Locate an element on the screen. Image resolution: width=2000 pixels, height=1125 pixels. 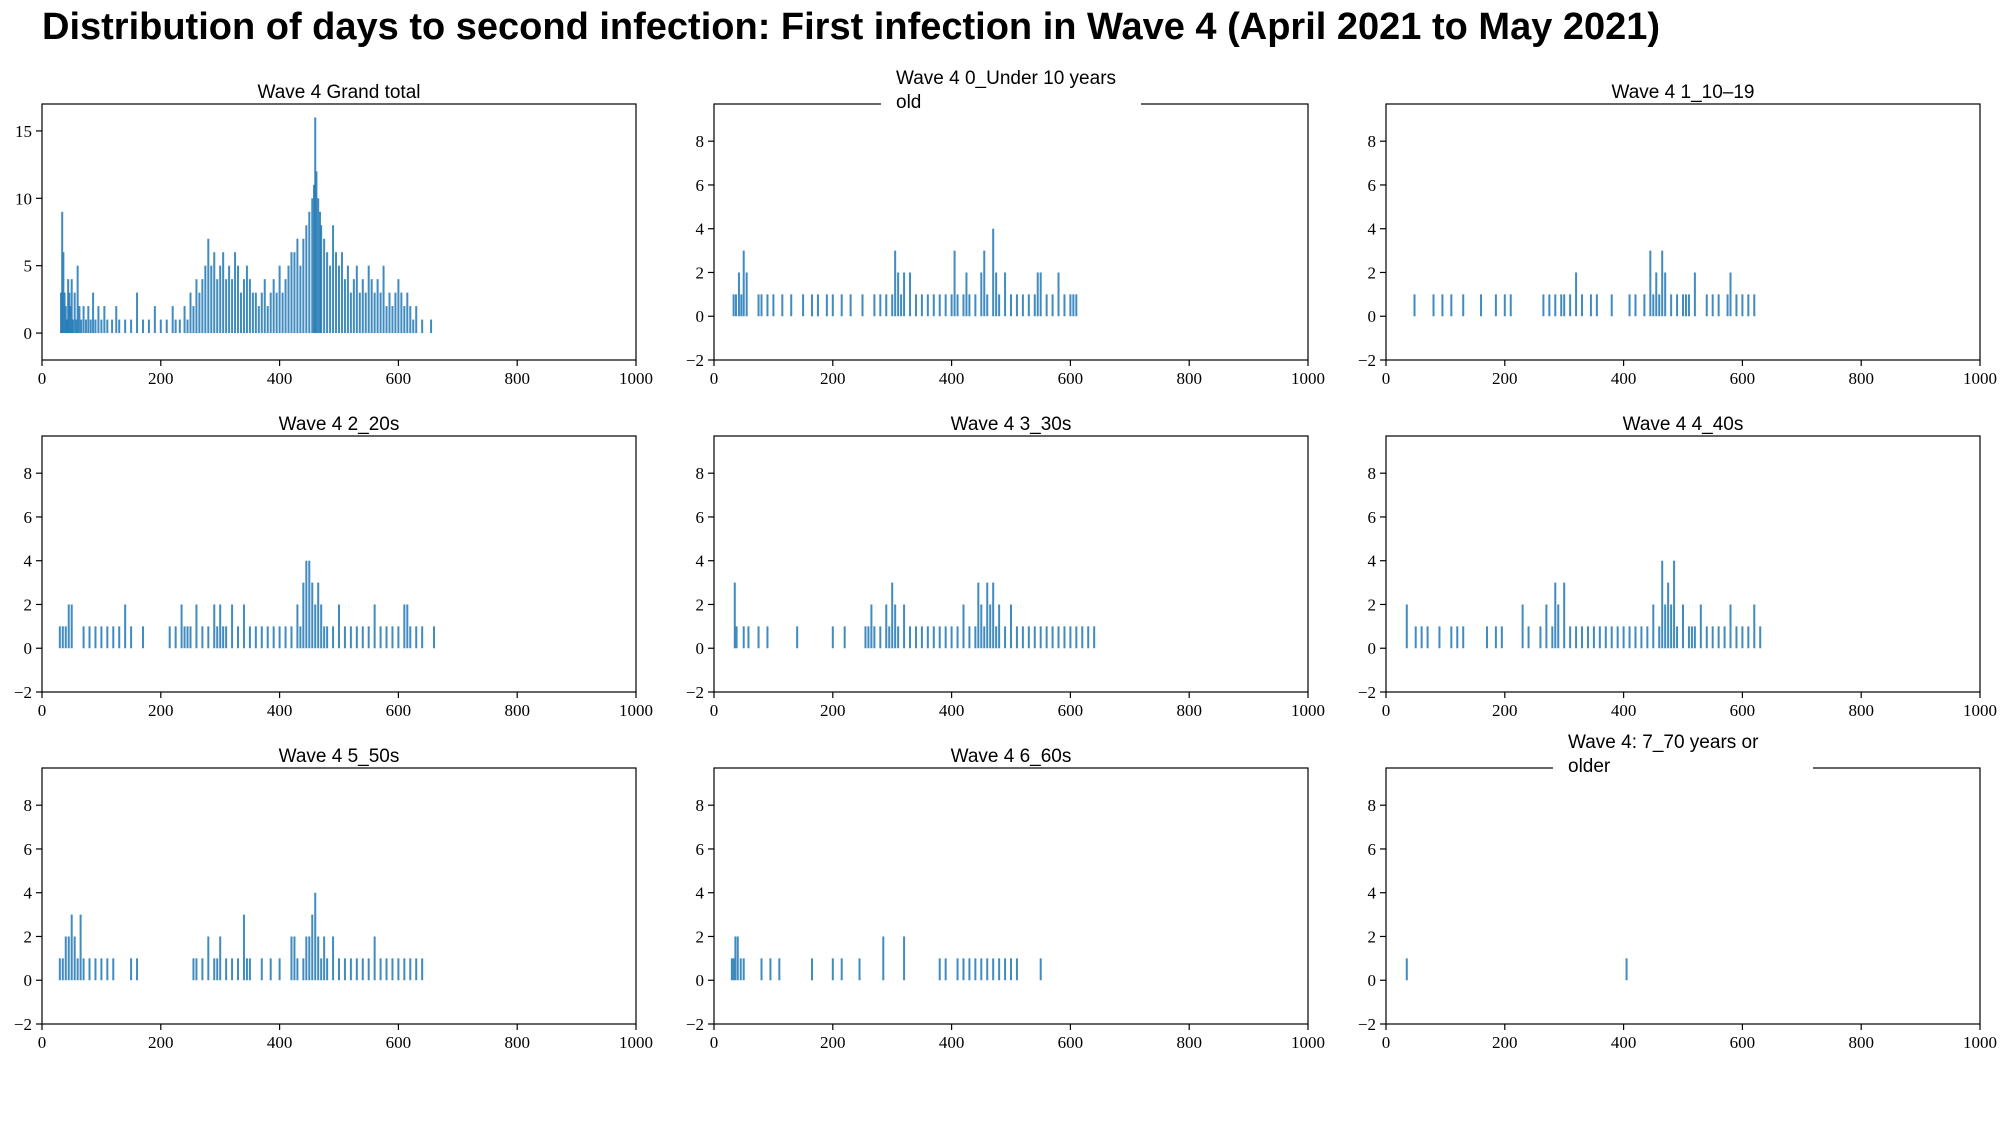
panel-title-line: Wave 4 2_20s is located at coordinates (339, 424).